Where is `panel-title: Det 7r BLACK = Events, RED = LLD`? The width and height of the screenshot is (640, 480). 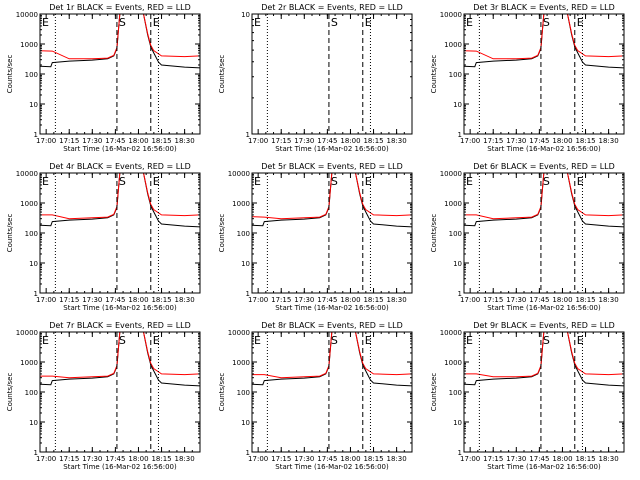 panel-title: Det 7r BLACK = Events, RED = LLD is located at coordinates (120, 325).